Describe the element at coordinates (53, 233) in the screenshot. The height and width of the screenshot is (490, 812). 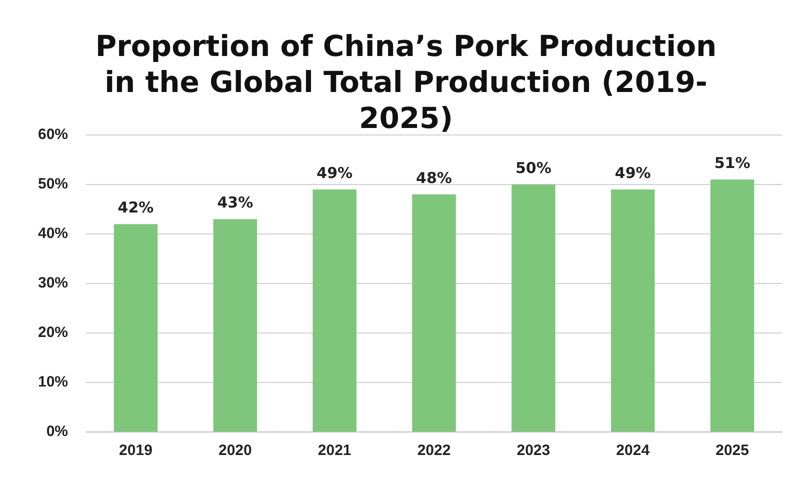
I see `y-tick-label: 40%` at that location.